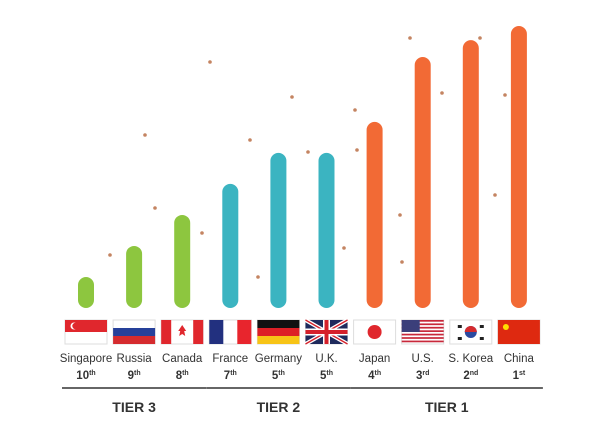 This screenshot has width=600, height=423. What do you see at coordinates (422, 376) in the screenshot?
I see `rank-label: 3rd` at bounding box center [422, 376].